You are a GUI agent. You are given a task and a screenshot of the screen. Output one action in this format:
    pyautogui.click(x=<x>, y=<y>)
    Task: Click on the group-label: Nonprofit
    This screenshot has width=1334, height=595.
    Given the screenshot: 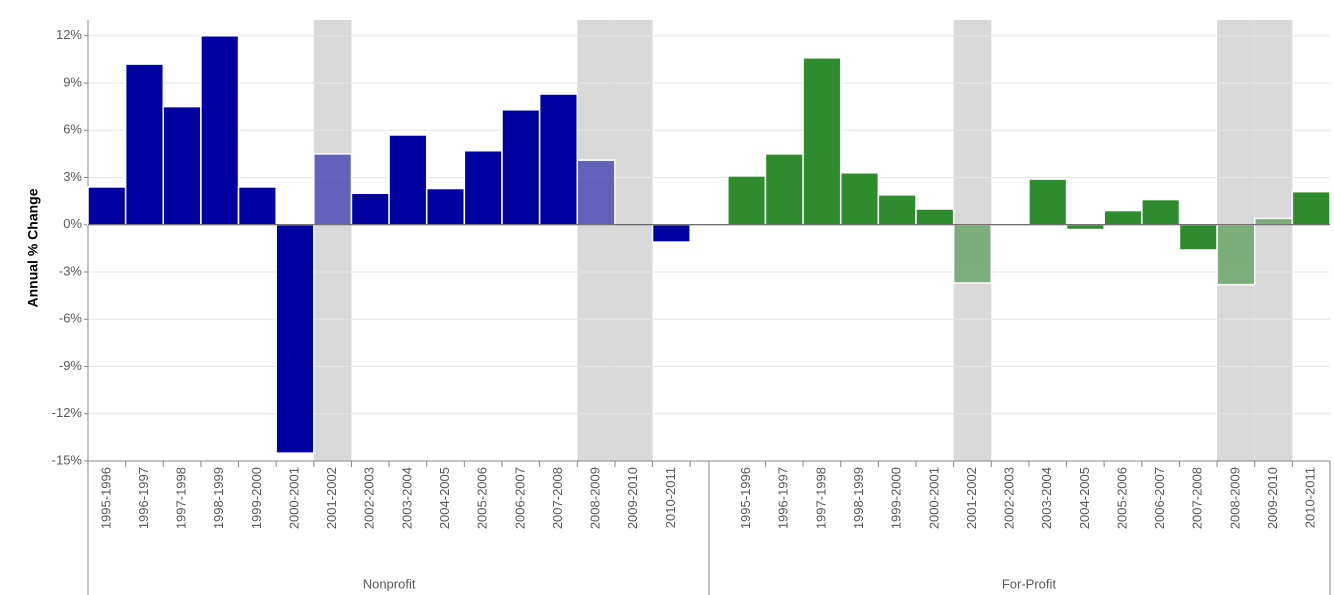 What is the action you would take?
    pyautogui.click(x=389, y=583)
    